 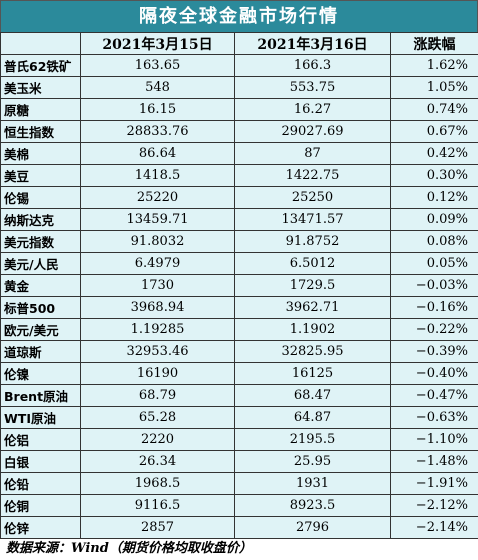 What do you see at coordinates (129, 548) in the screenshot?
I see `source-note: 数据来源：Wind（期货价格均取收盘价）` at bounding box center [129, 548].